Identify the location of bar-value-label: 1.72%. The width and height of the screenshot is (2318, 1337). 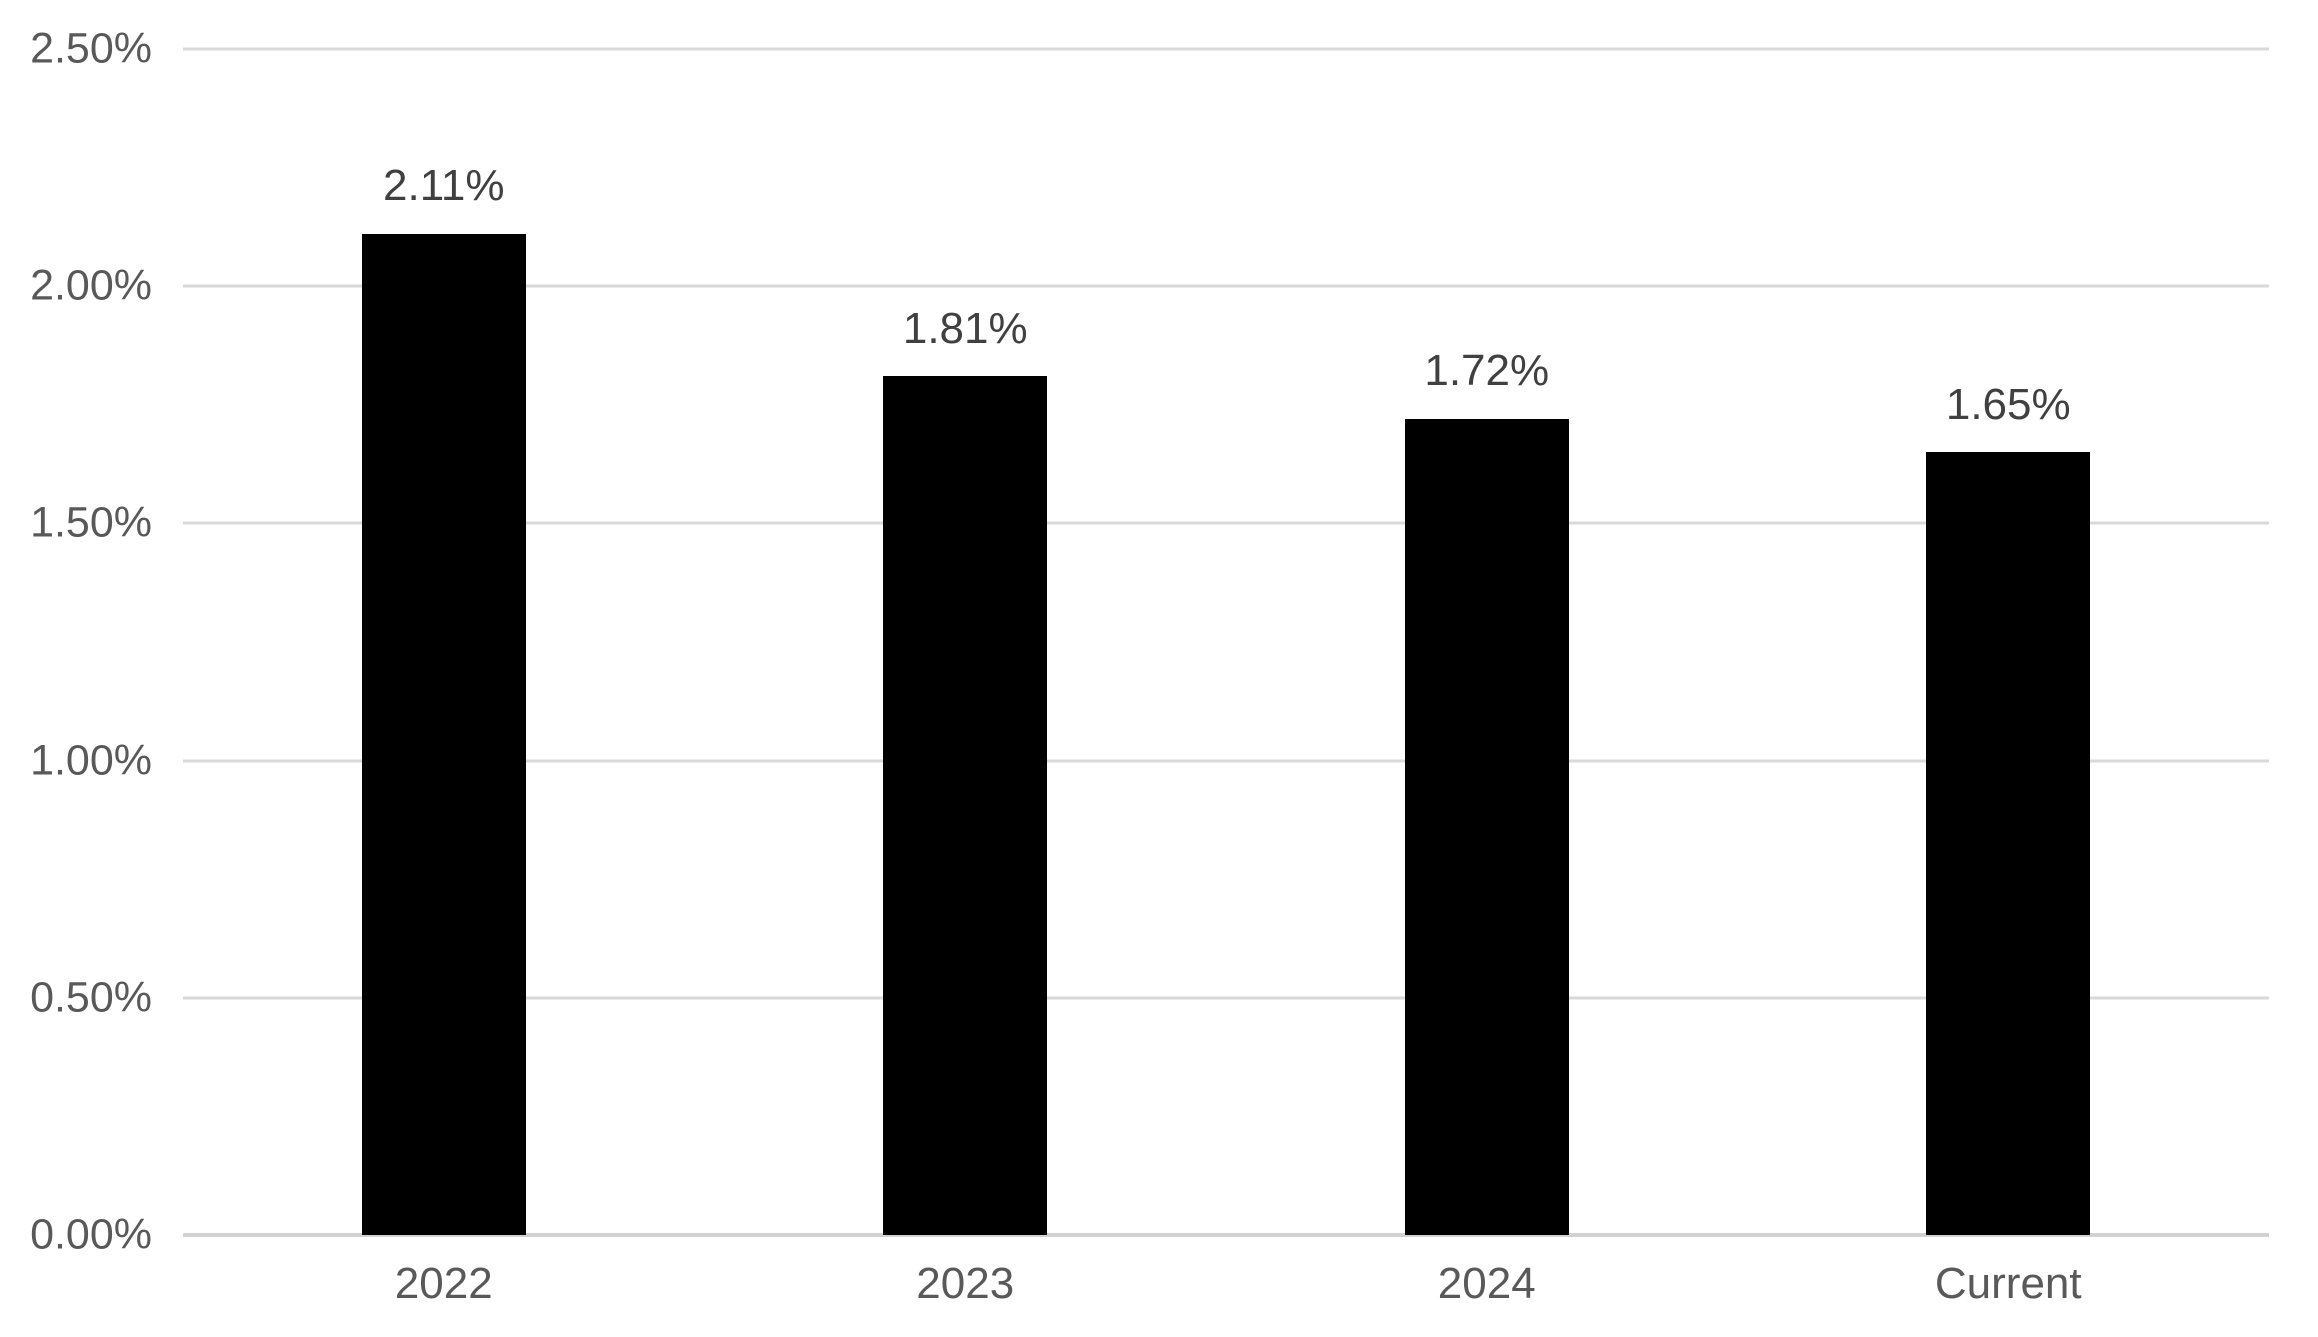
(1487, 371).